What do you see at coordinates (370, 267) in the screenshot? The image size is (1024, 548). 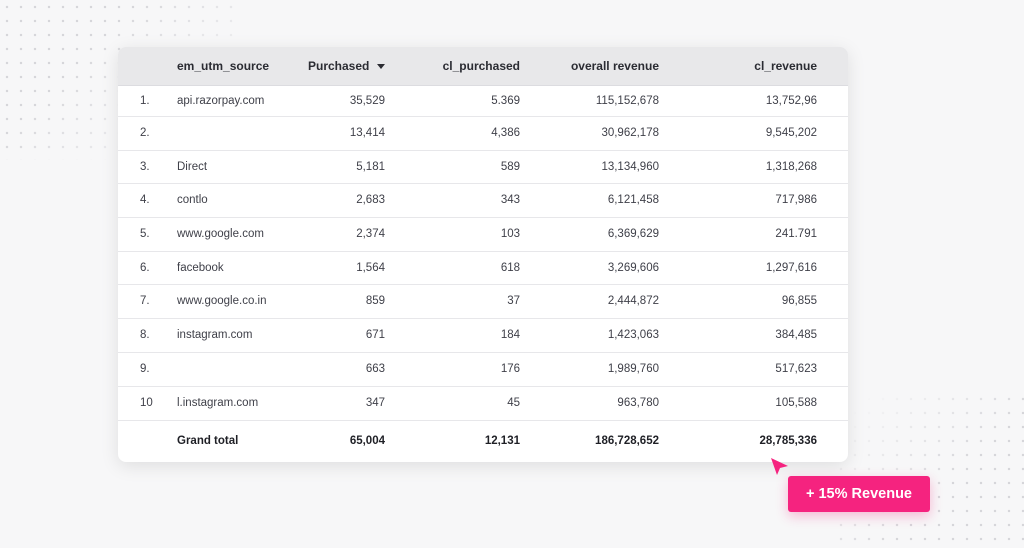 I see `cell-purchased: 1,564` at bounding box center [370, 267].